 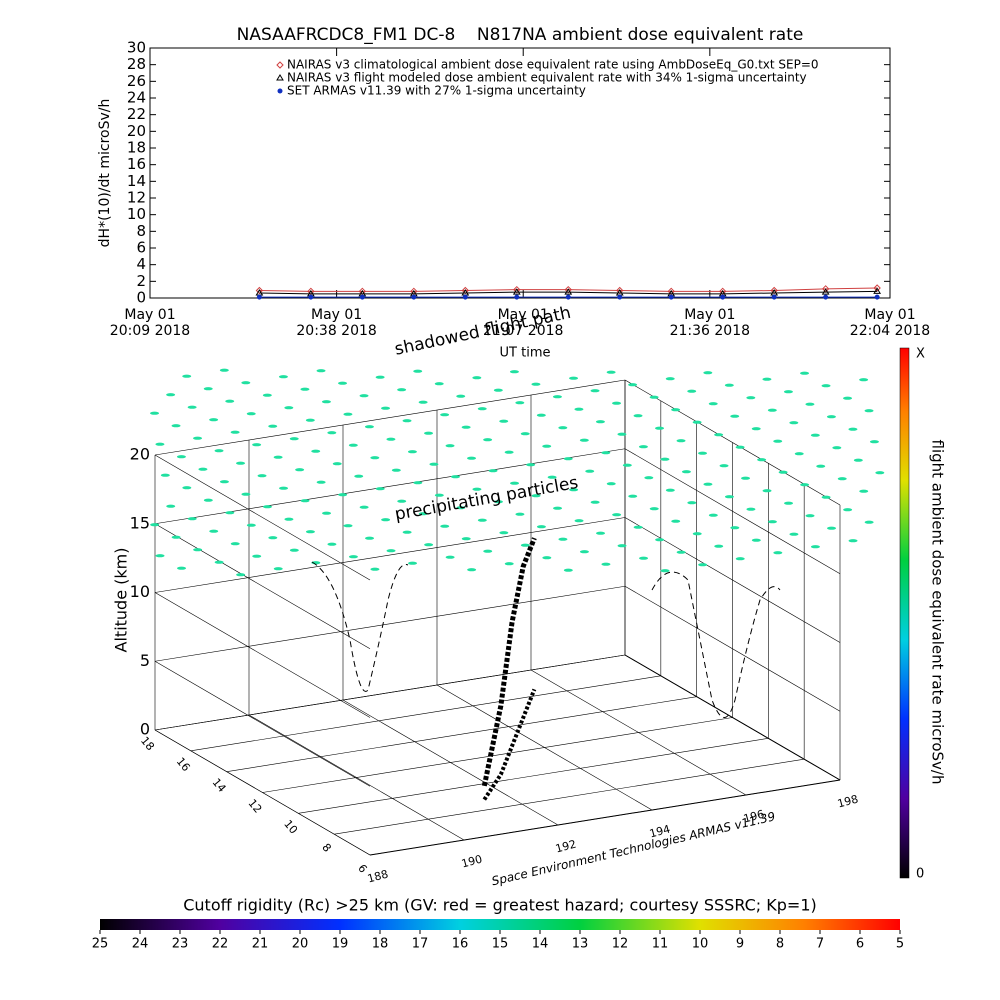 I want to click on x-tick-label: May 01 21:07 2018, so click(x=523, y=323).